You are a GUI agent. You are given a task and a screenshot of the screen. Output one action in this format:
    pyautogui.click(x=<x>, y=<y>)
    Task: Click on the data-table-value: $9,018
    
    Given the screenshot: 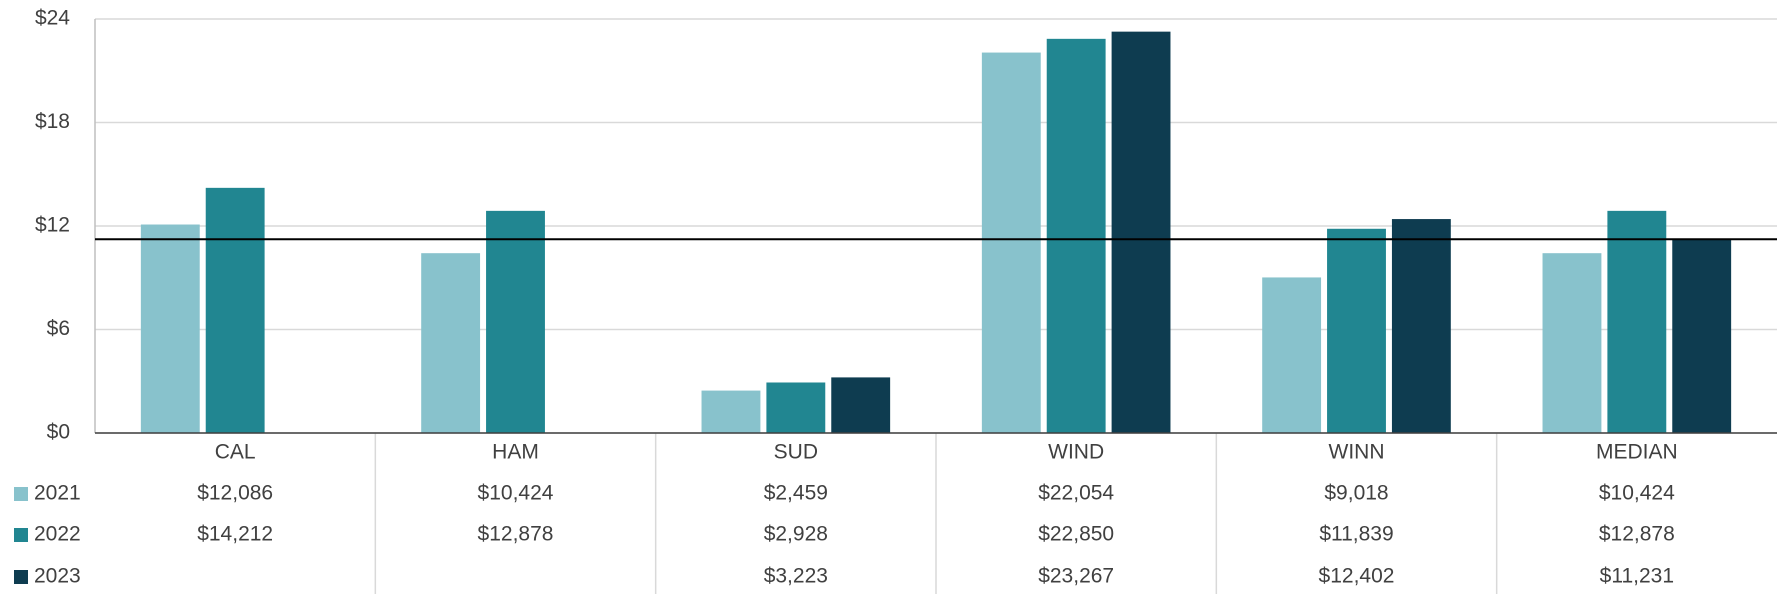 What is the action you would take?
    pyautogui.click(x=1356, y=493)
    